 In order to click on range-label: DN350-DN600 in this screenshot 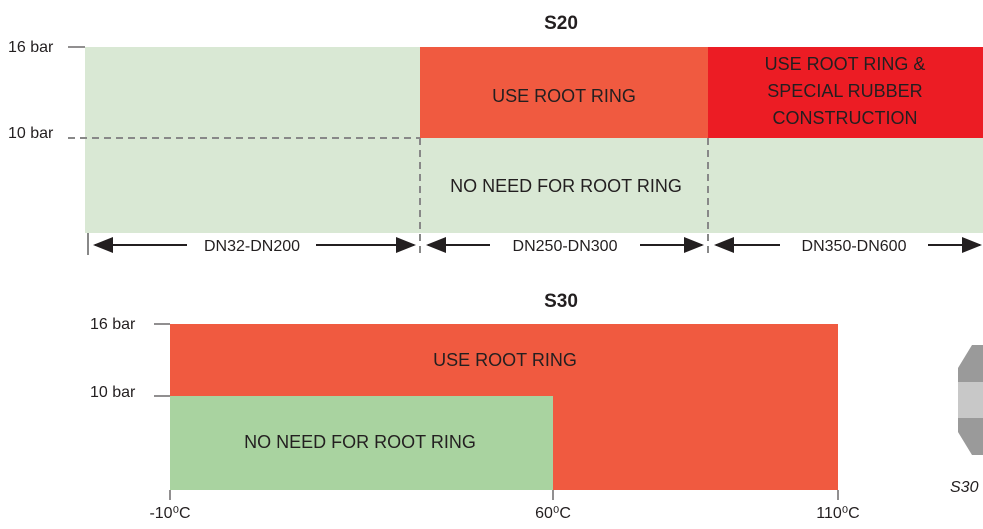, I will do `click(854, 246)`.